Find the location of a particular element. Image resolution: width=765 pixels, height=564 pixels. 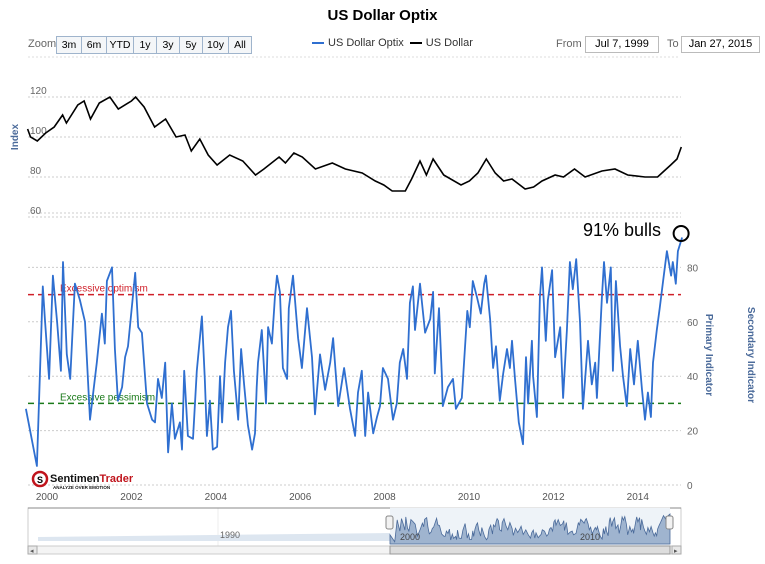

us-dollar-series-line is located at coordinates (354, 143).